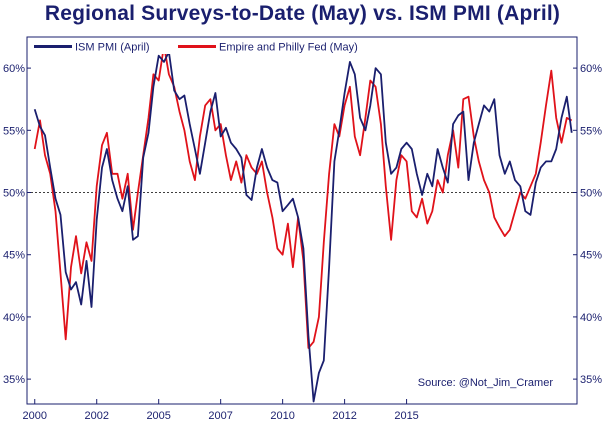  Describe the element at coordinates (591, 256) in the screenshot. I see `y-tick-label-right-2: 45%` at that location.